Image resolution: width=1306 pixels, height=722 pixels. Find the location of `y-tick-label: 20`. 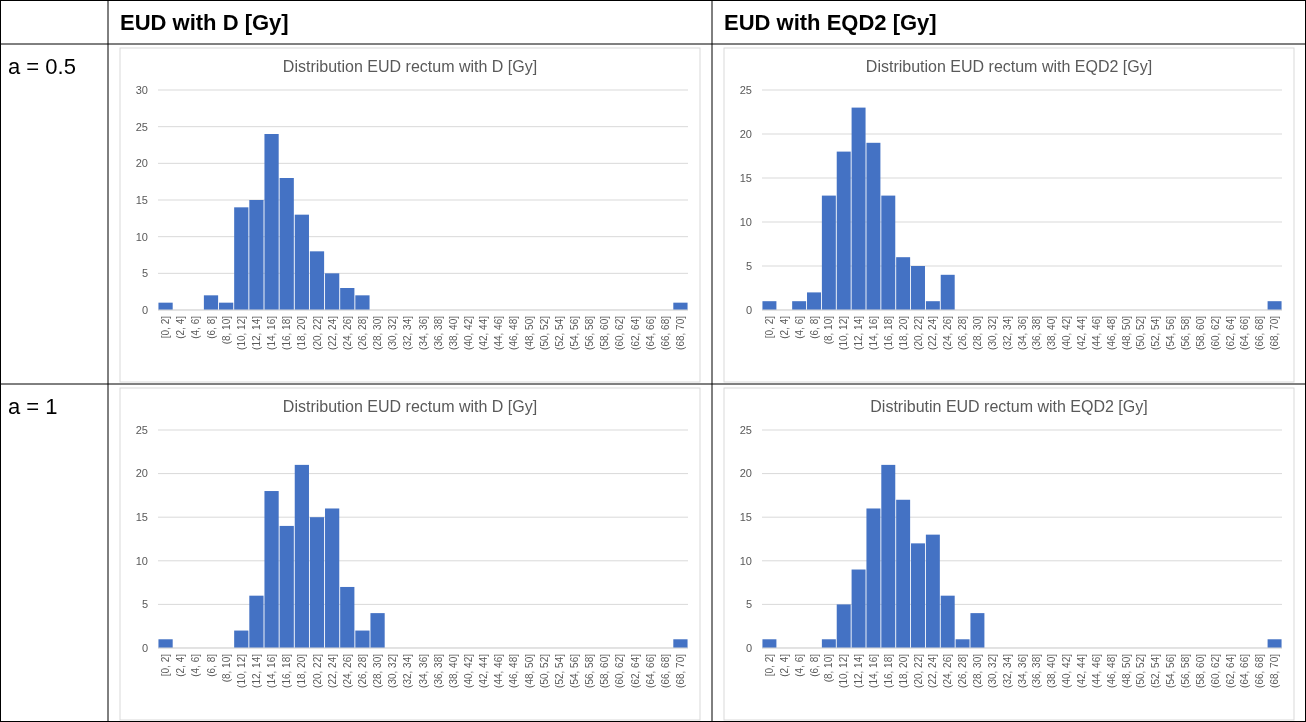

y-tick-label: 20 is located at coordinates (141, 163).